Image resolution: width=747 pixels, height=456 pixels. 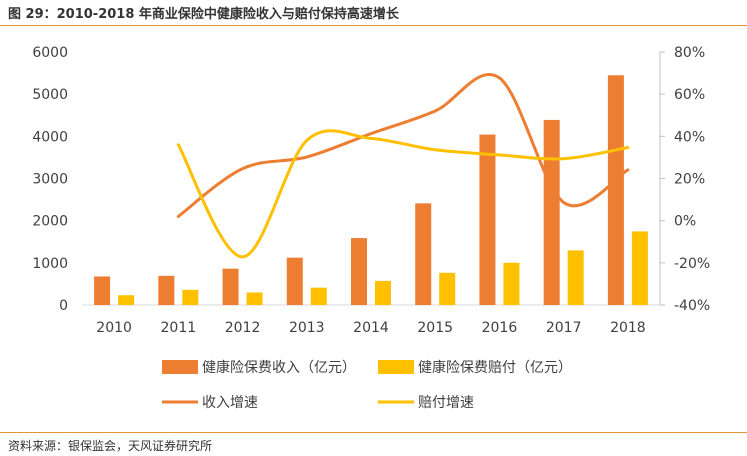 I want to click on right-tick-label: 20%, so click(x=689, y=180).